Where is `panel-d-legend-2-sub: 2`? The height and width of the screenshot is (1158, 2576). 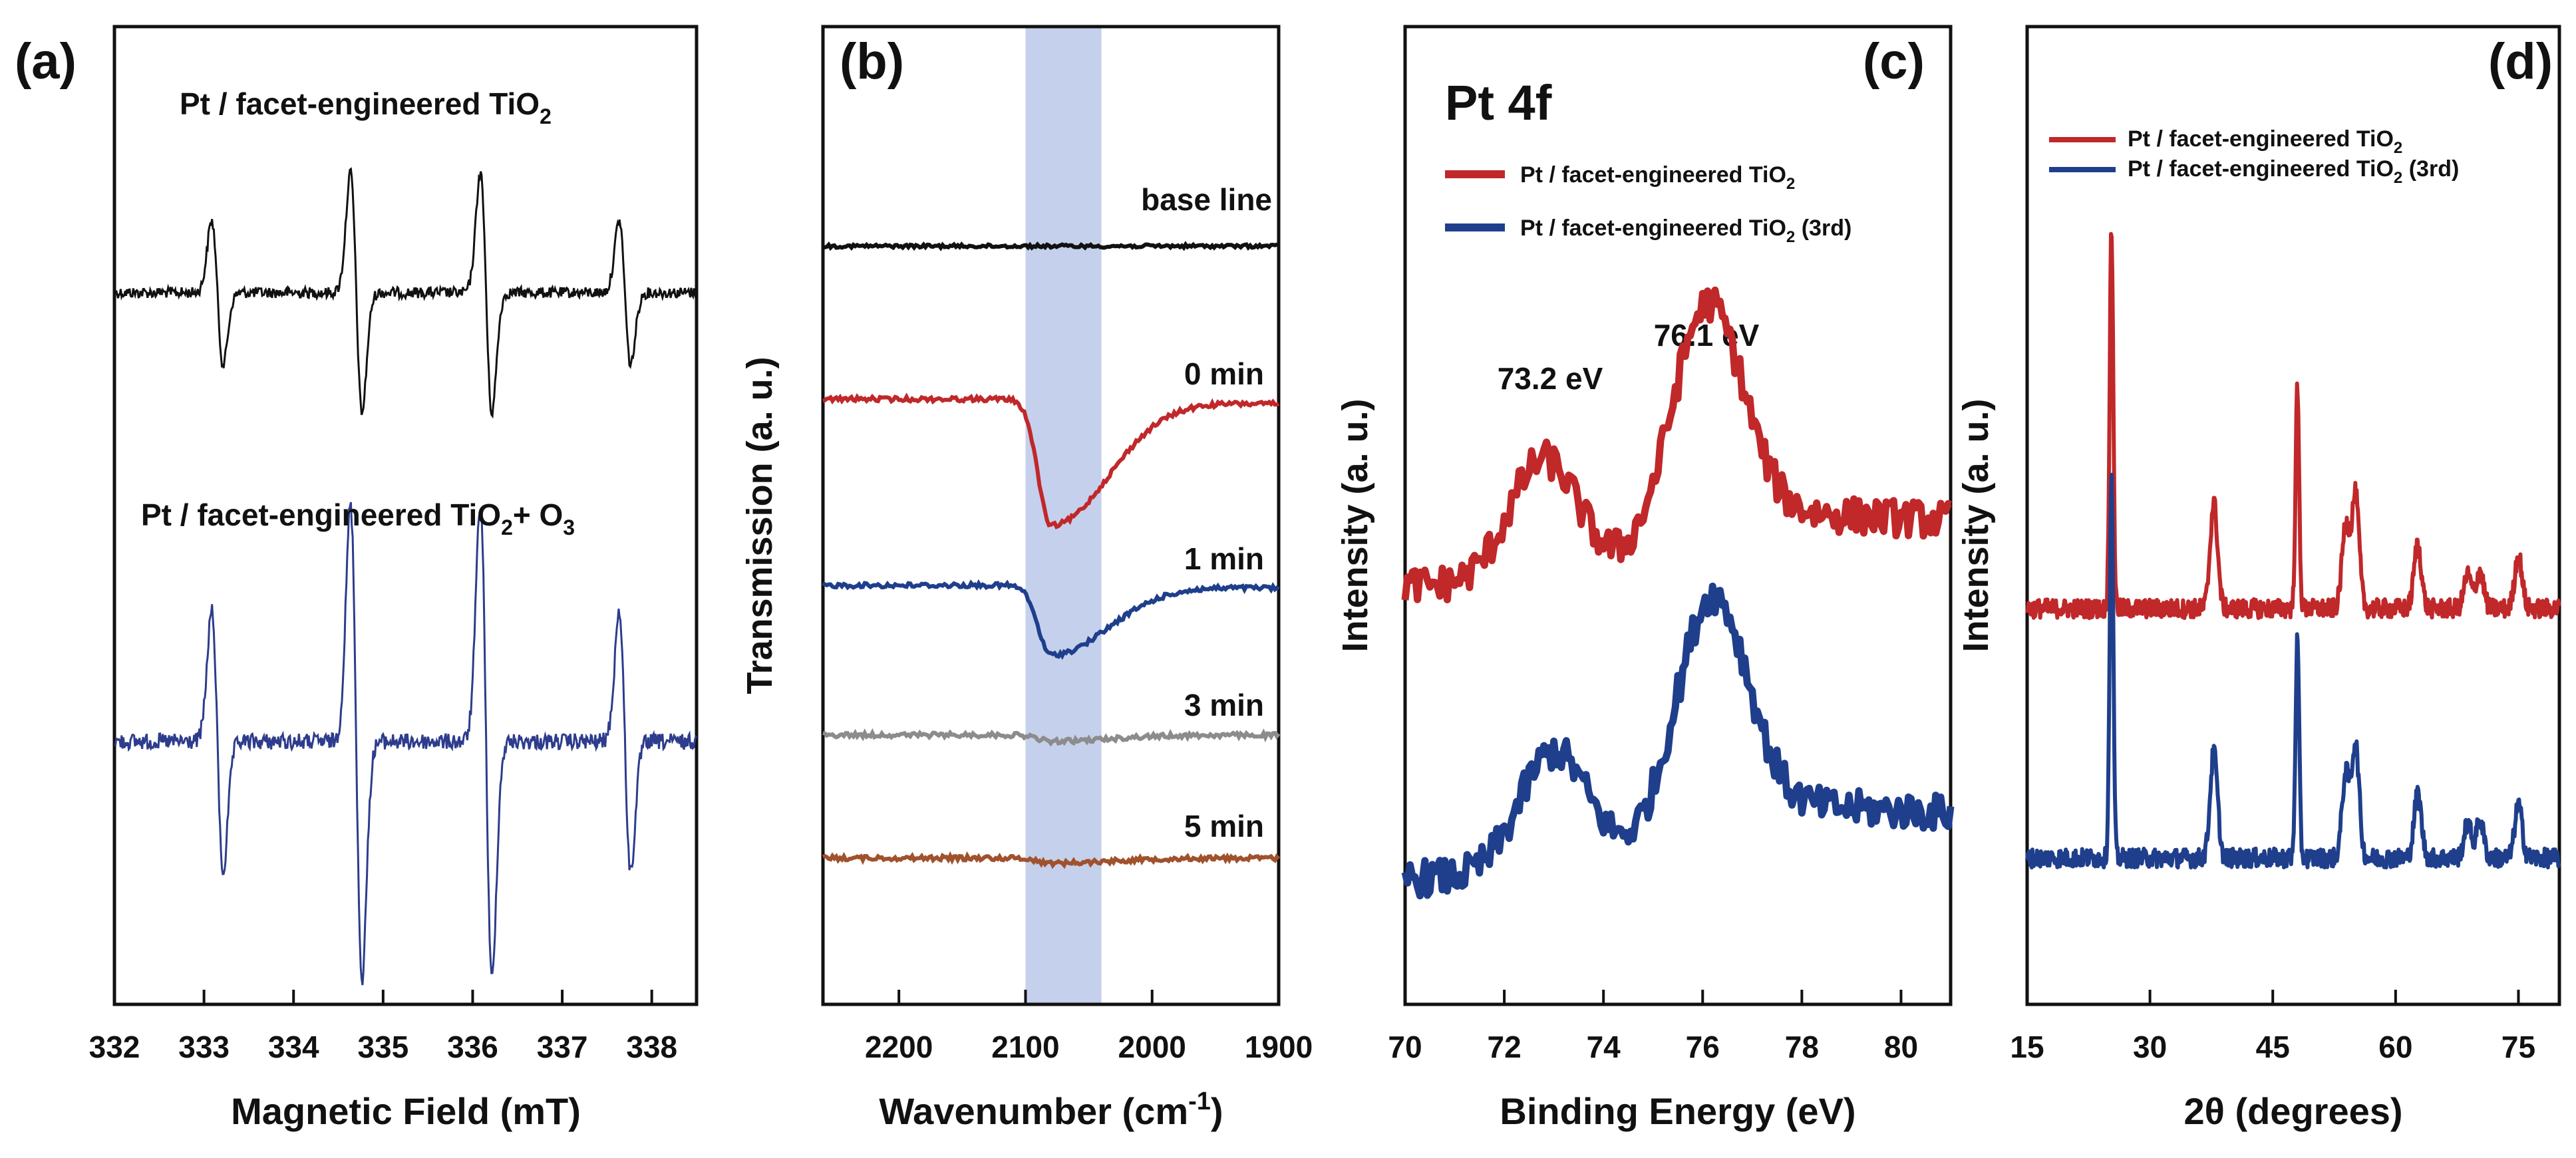 panel-d-legend-2-sub: 2 is located at coordinates (2398, 178).